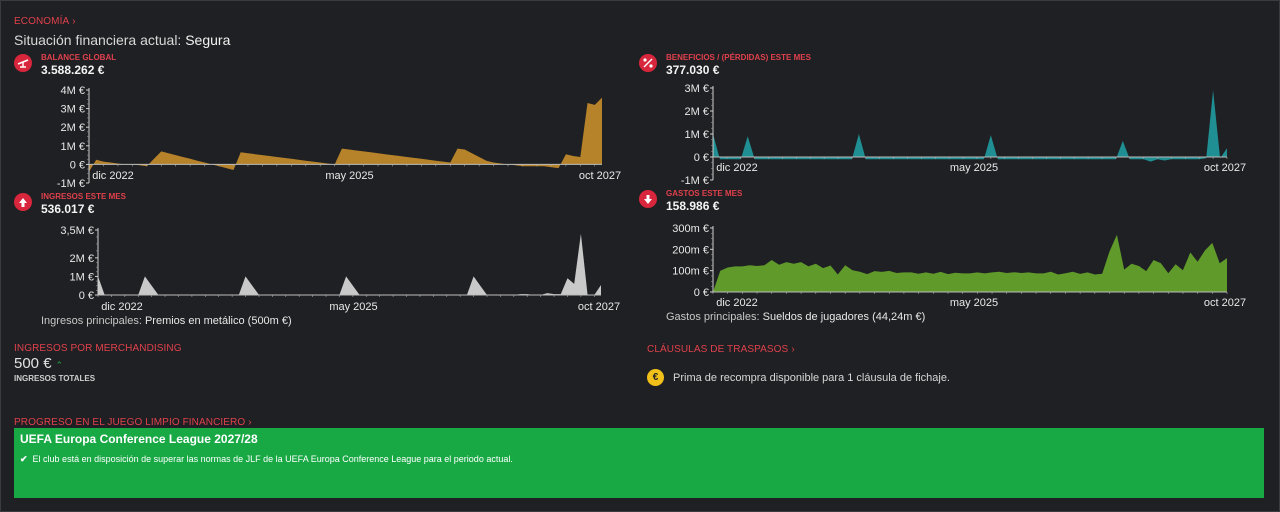  Describe the element at coordinates (844, 317) in the screenshot. I see `expense-note-value: Sueldos de jugadores (44,24m €)` at that location.